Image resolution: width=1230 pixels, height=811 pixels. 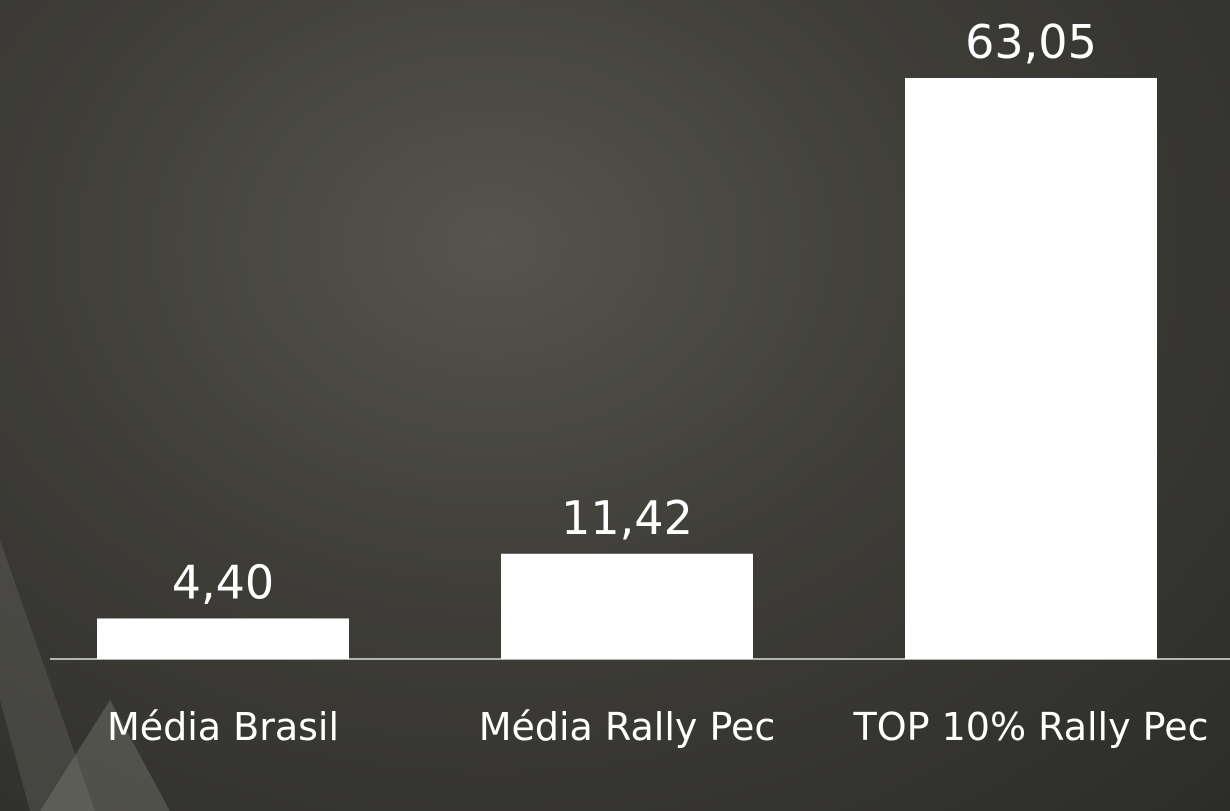 I want to click on value-label: 11,42, so click(x=627, y=518).